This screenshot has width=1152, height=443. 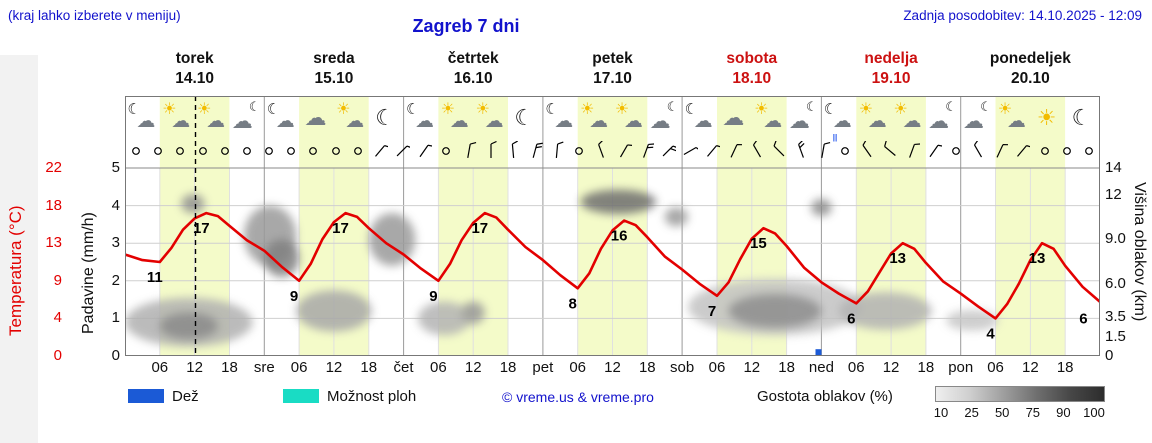 I want to click on copyright-link: © vreme.us & vreme.pro, so click(x=578, y=397).